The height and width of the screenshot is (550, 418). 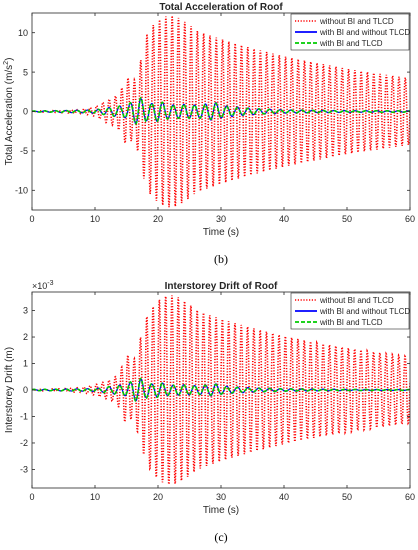 What do you see at coordinates (24, 151) in the screenshot?
I see `y-tick-label: -5` at bounding box center [24, 151].